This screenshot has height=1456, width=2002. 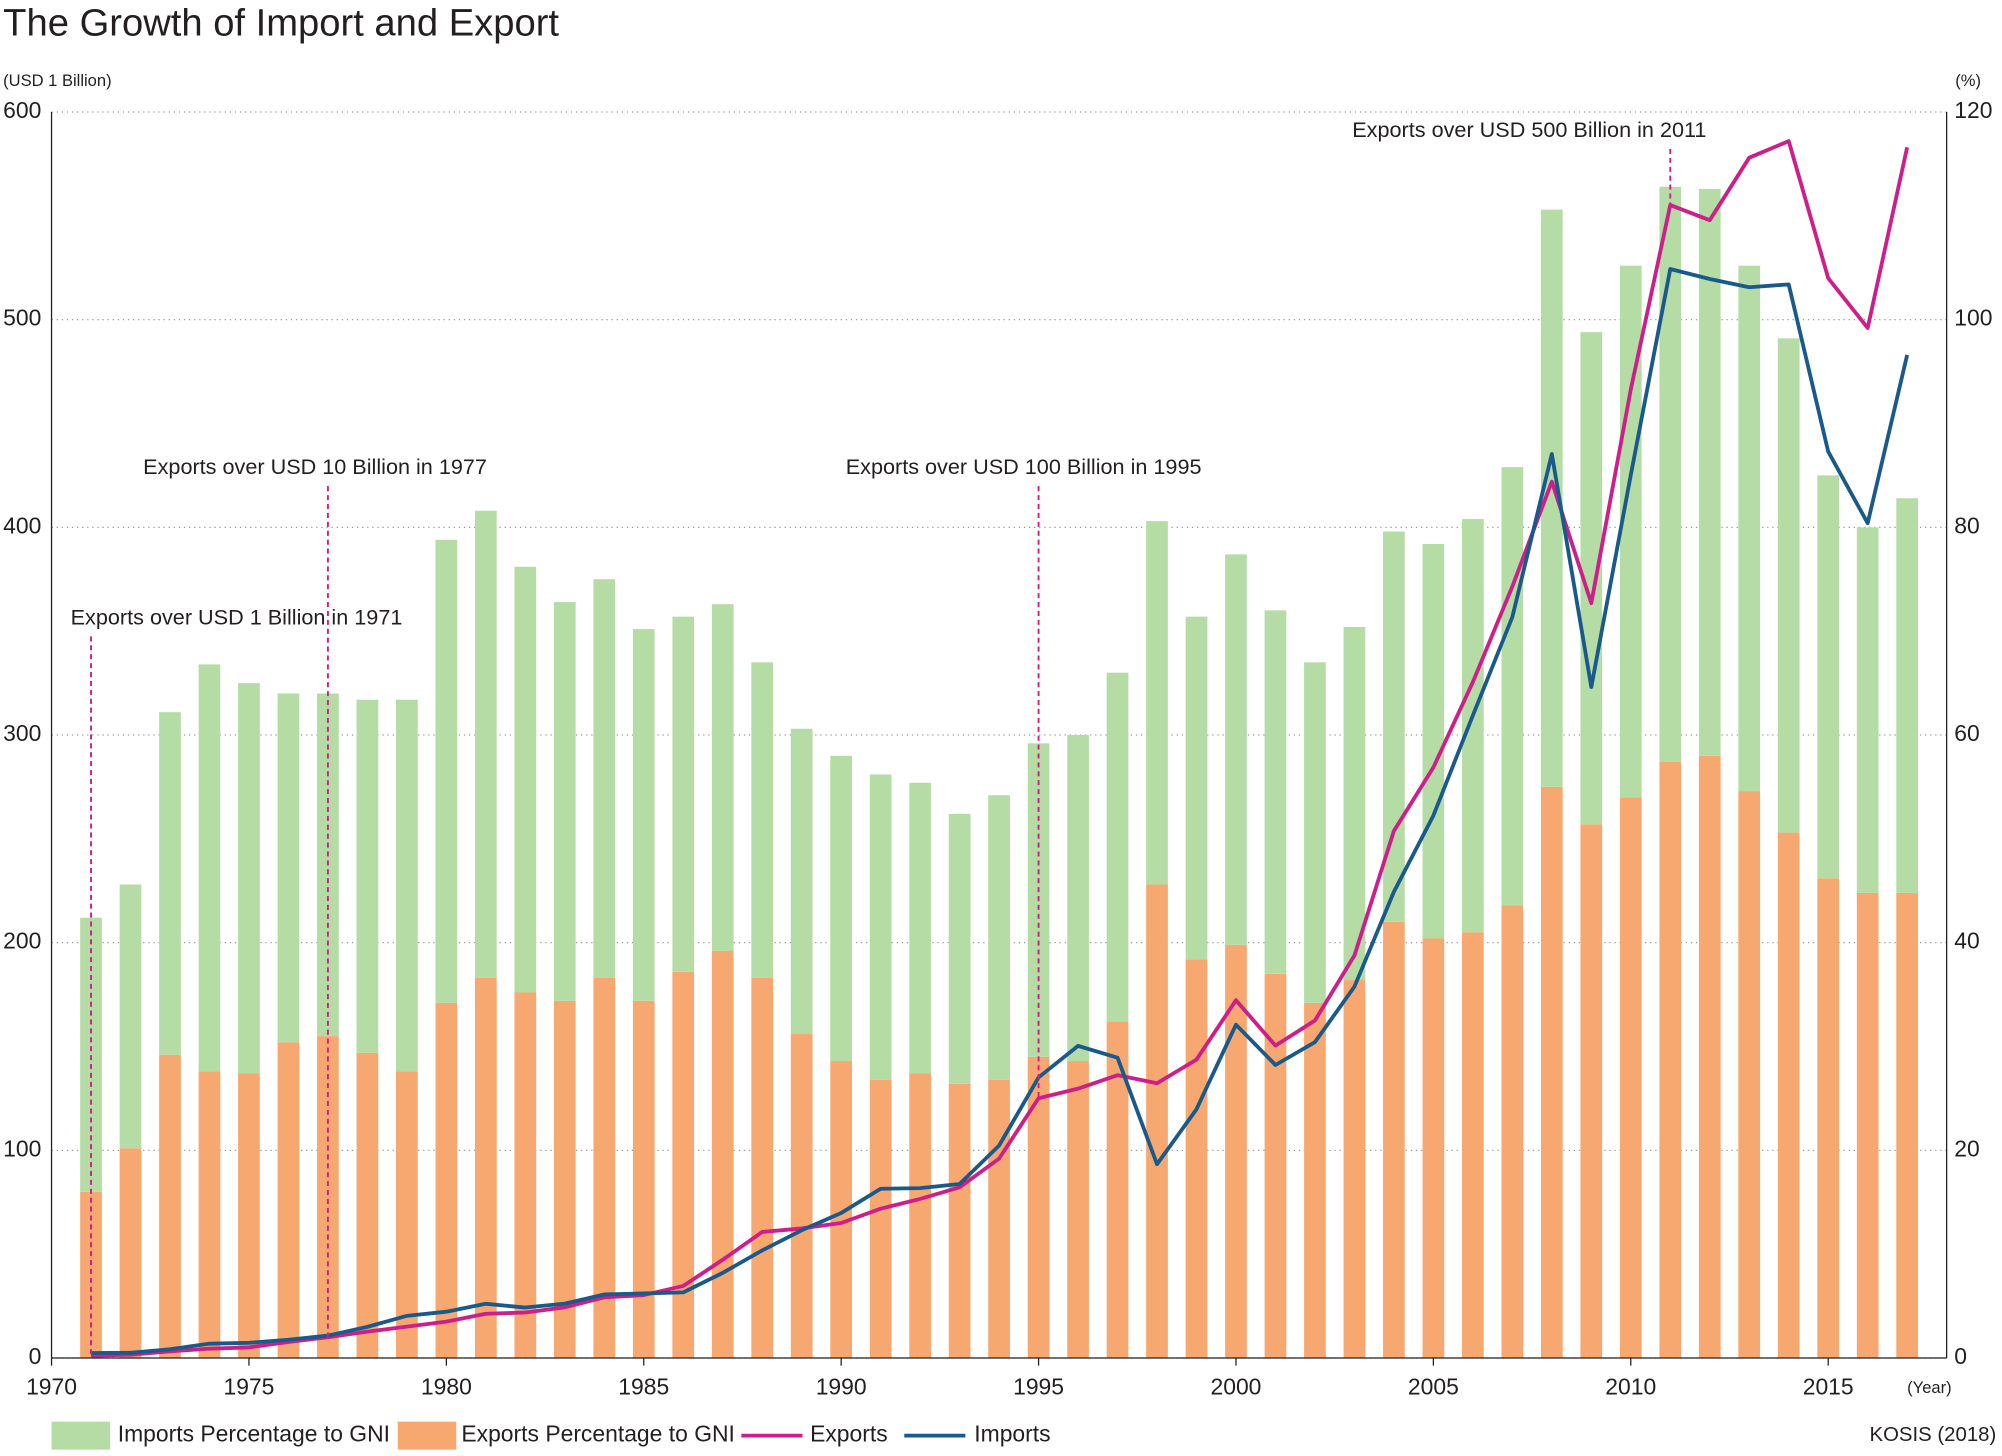 I want to click on y2-axis-label: (%), so click(x=1968, y=80).